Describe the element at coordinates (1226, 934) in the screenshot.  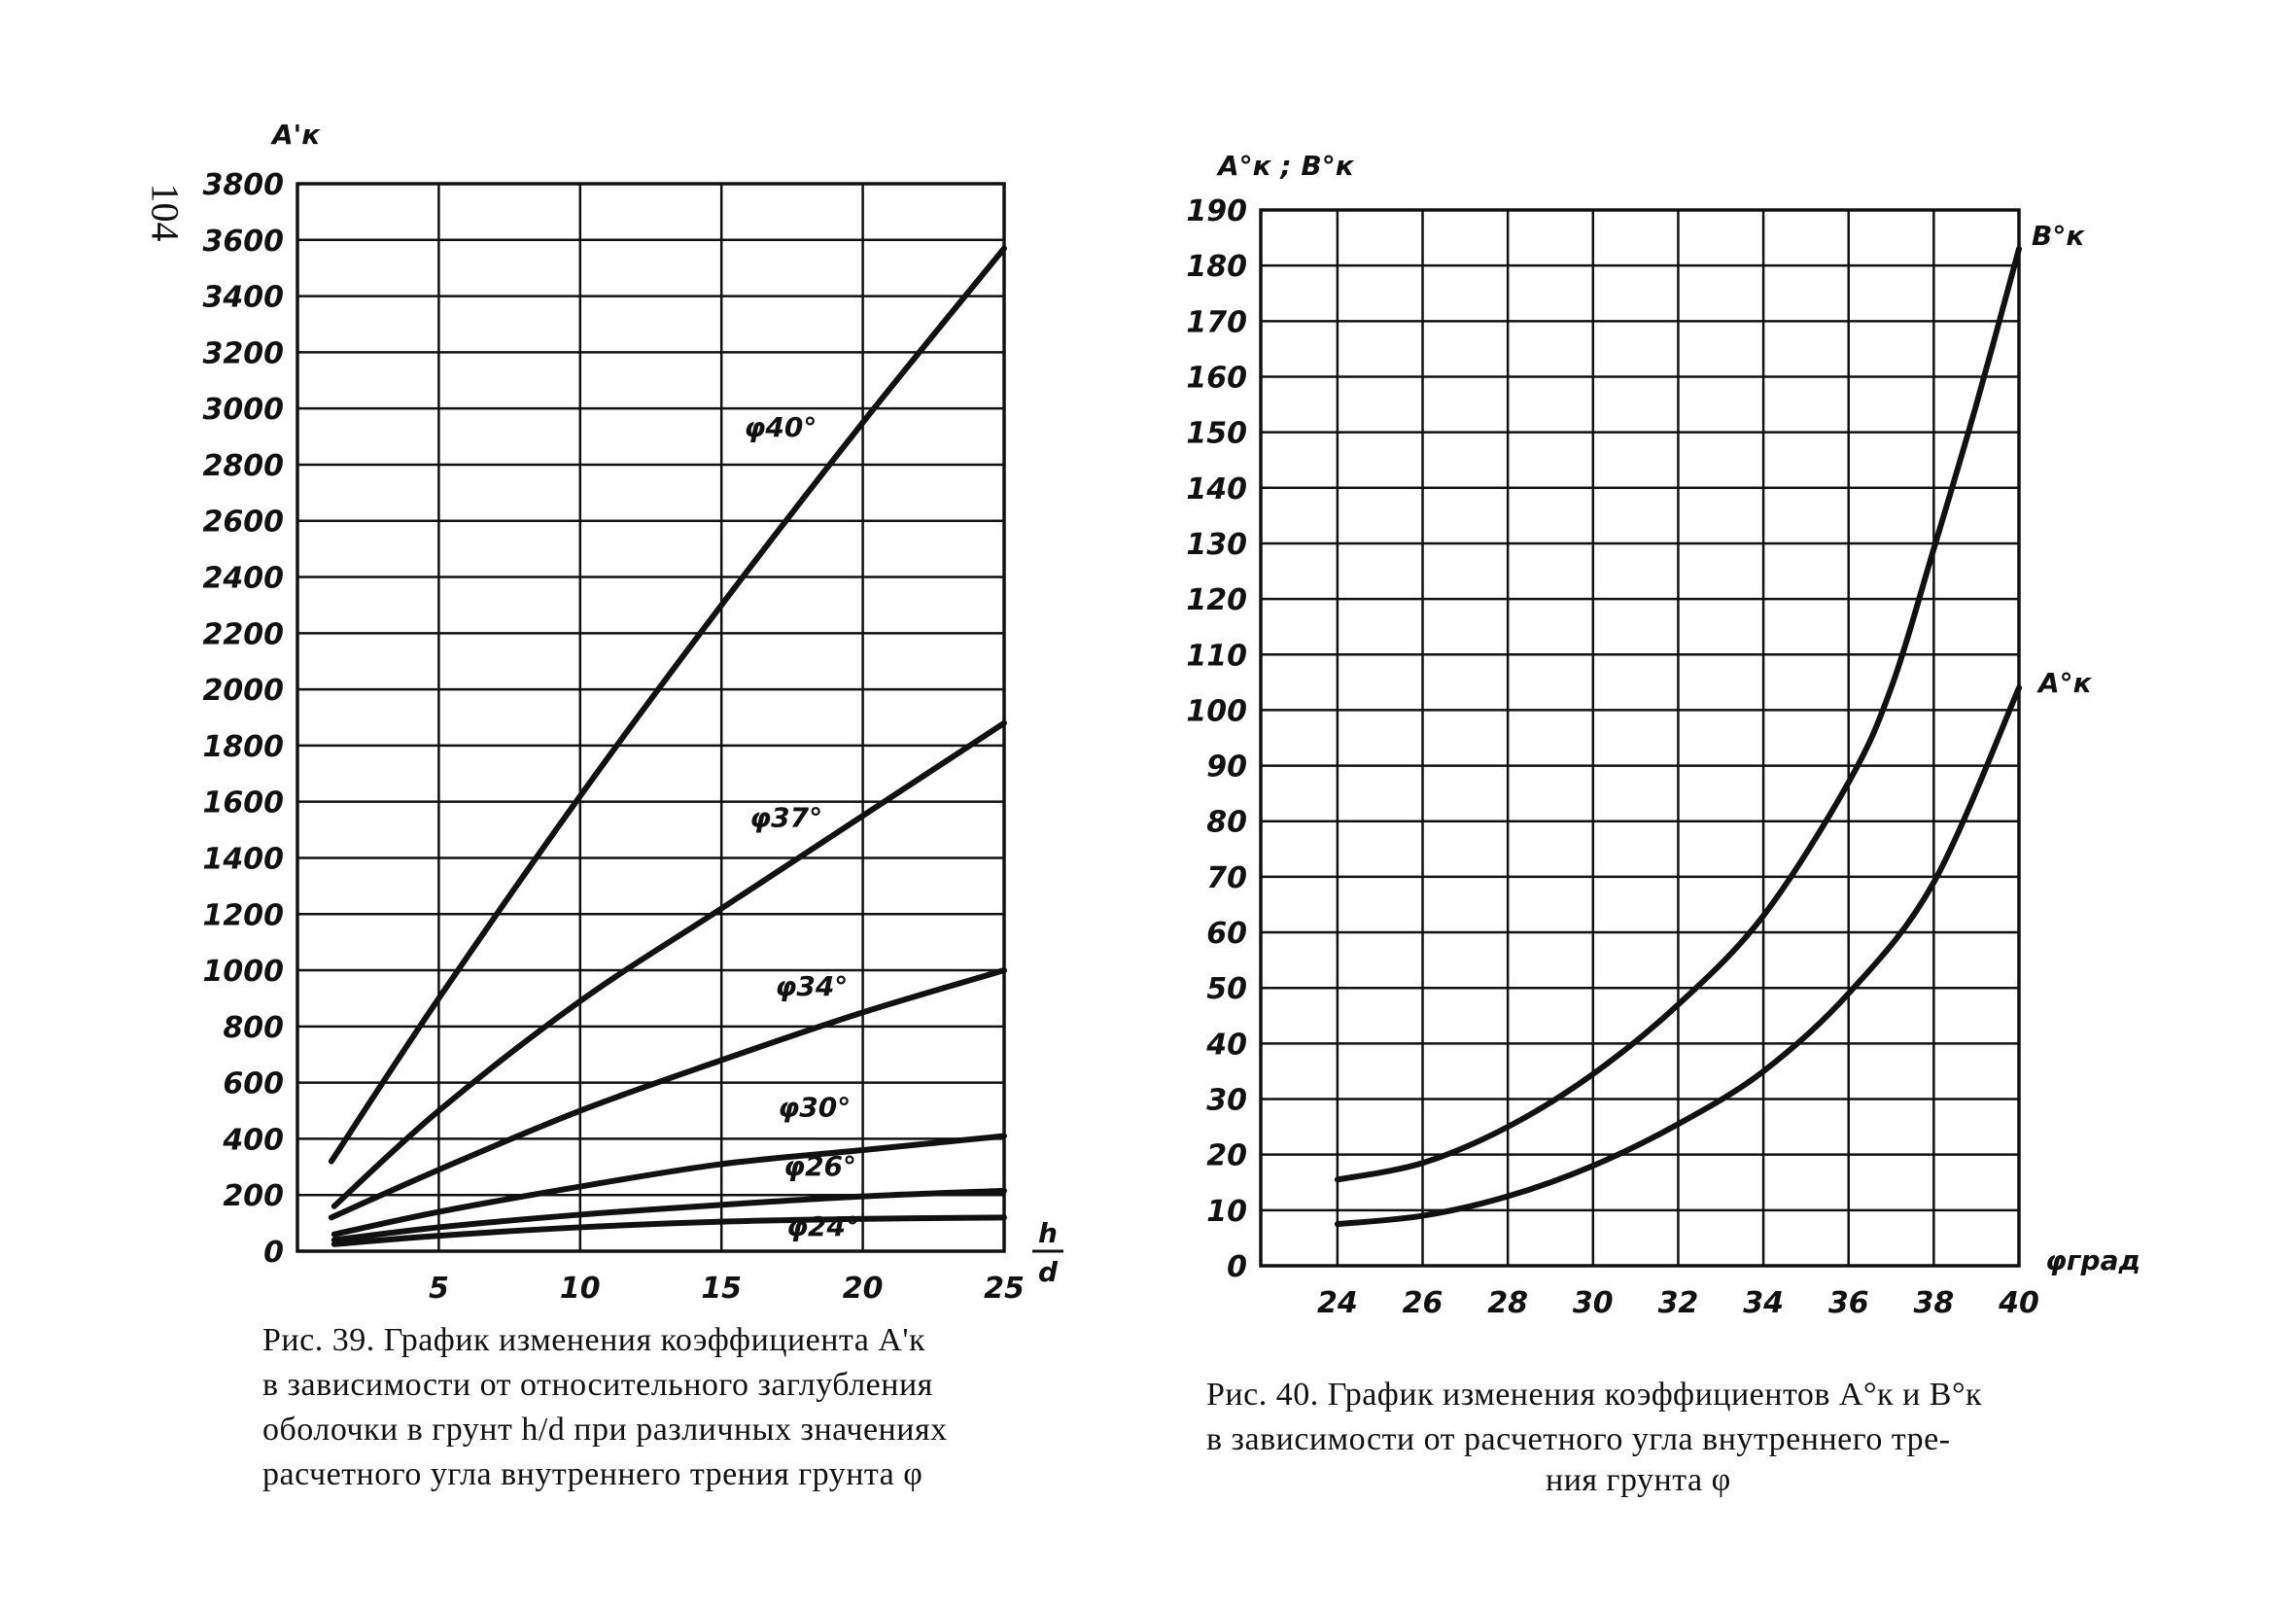
I see `y-tick-label: 60` at that location.